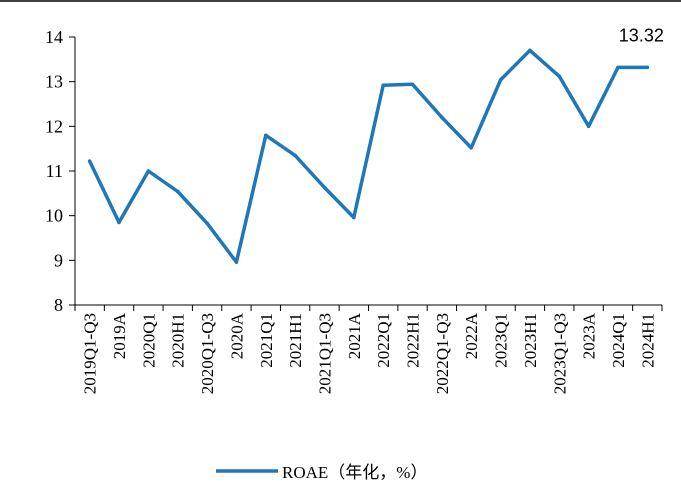 The height and width of the screenshot is (487, 681). Describe the element at coordinates (471, 335) in the screenshot. I see `x-tick-label: 2022A` at that location.